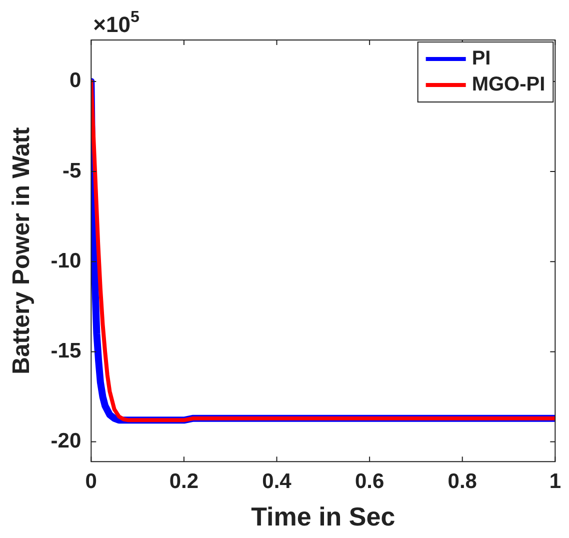 The image size is (569, 538). Describe the element at coordinates (22, 250) in the screenshot. I see `y-axis-title: Battery Power in Watt` at that location.